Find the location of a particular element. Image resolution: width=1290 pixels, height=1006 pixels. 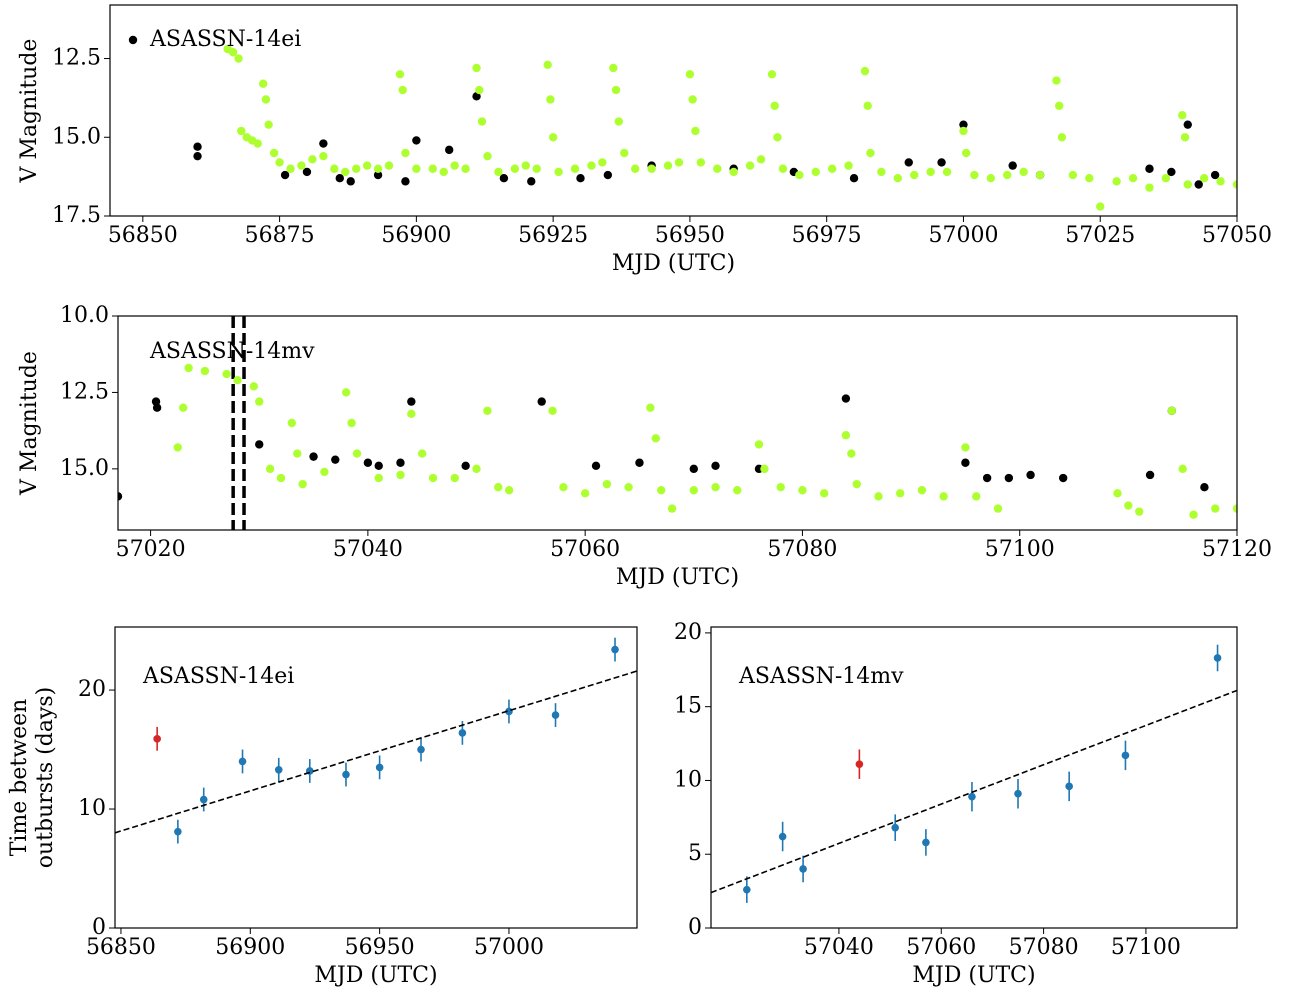

legend-label: ASASSN-14ei is located at coordinates (225, 39).